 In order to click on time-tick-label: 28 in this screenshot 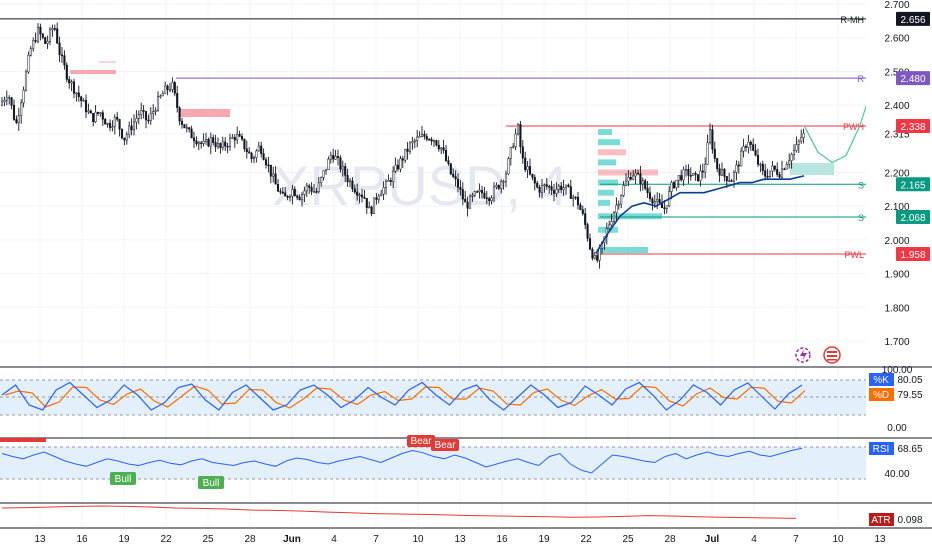, I will do `click(670, 539)`.